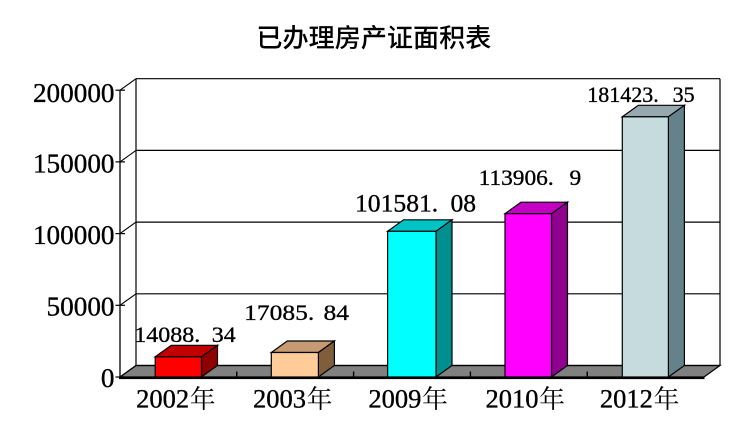 The width and height of the screenshot is (747, 438). I want to click on svg-text:14088.34: 14088. 34, so click(185, 334).